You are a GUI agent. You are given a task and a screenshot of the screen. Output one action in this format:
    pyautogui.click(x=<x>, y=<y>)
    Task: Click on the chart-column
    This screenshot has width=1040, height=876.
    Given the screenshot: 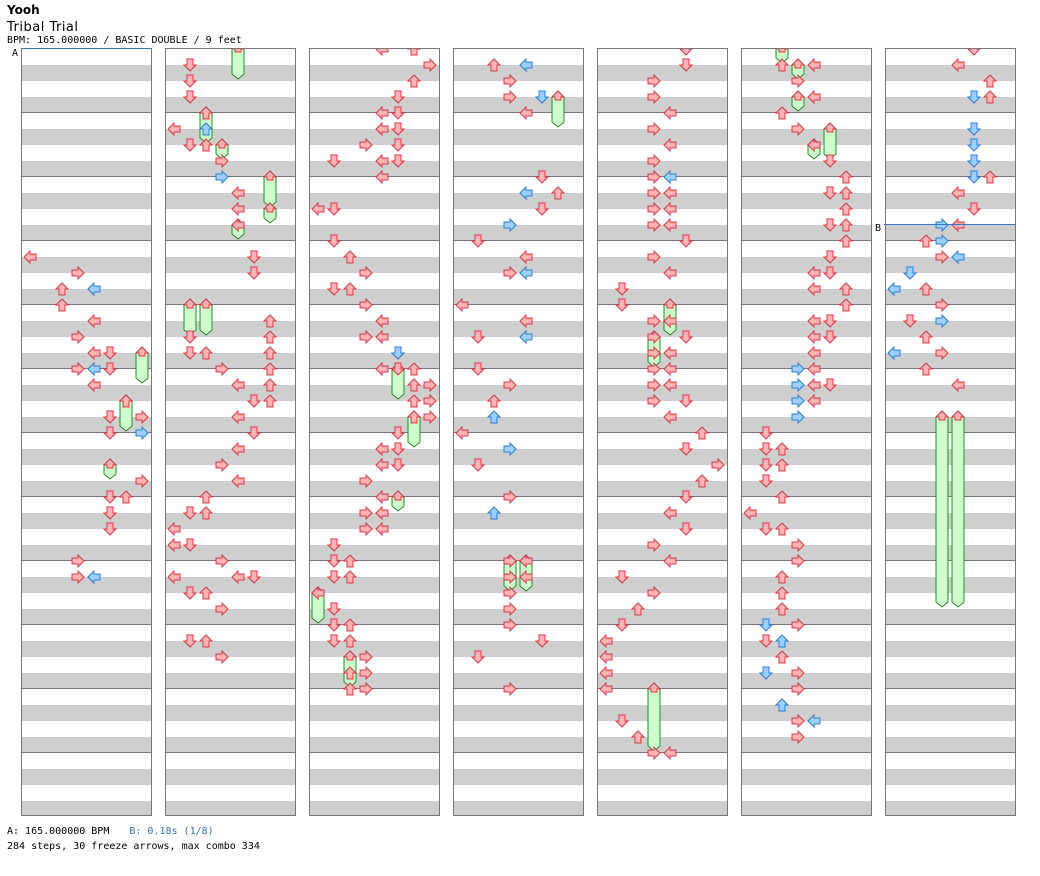 What is the action you would take?
    pyautogui.click(x=806, y=432)
    